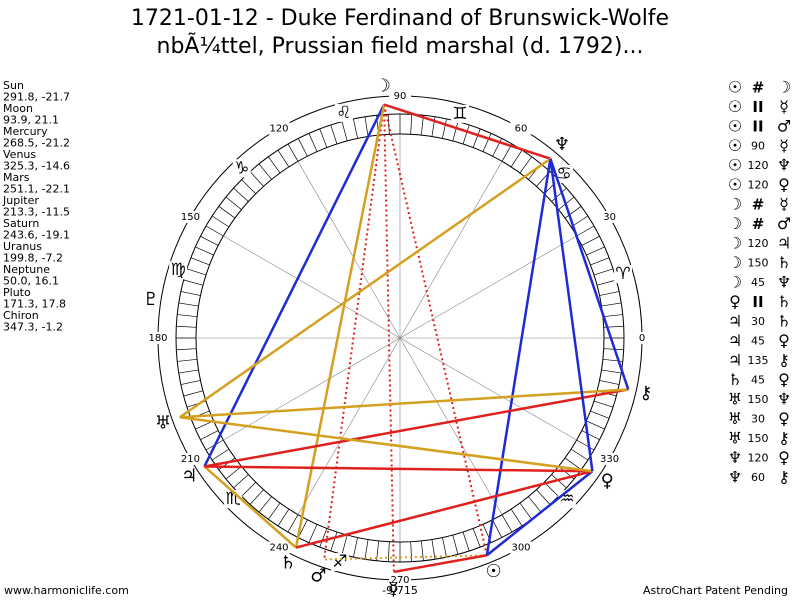 Image resolution: width=800 pixels, height=600 pixels. What do you see at coordinates (758, 88) in the screenshot?
I see `aspect-type: #` at bounding box center [758, 88].